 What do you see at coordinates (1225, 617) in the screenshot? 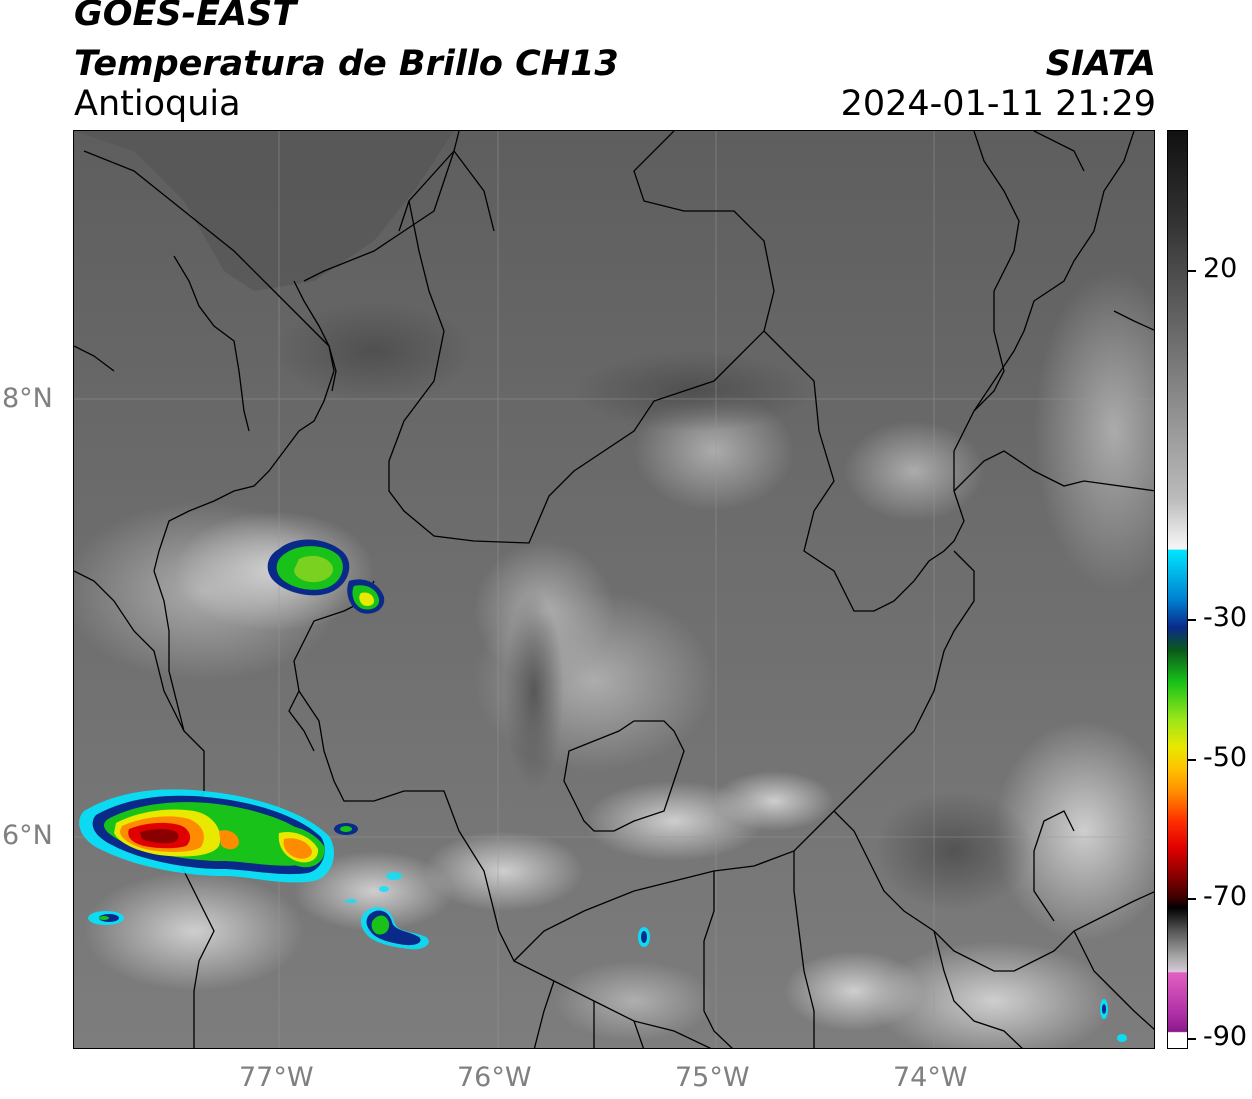
I see `colorbar-label-neg30: -30` at bounding box center [1225, 617].